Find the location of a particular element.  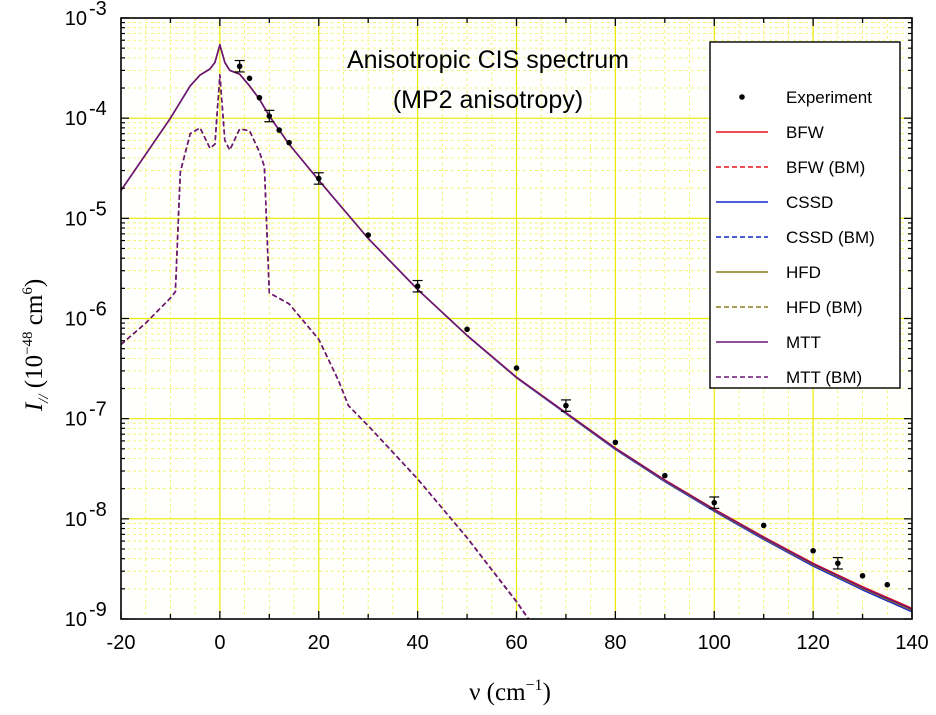

x-axis-unit-close: ) is located at coordinates (547, 692).